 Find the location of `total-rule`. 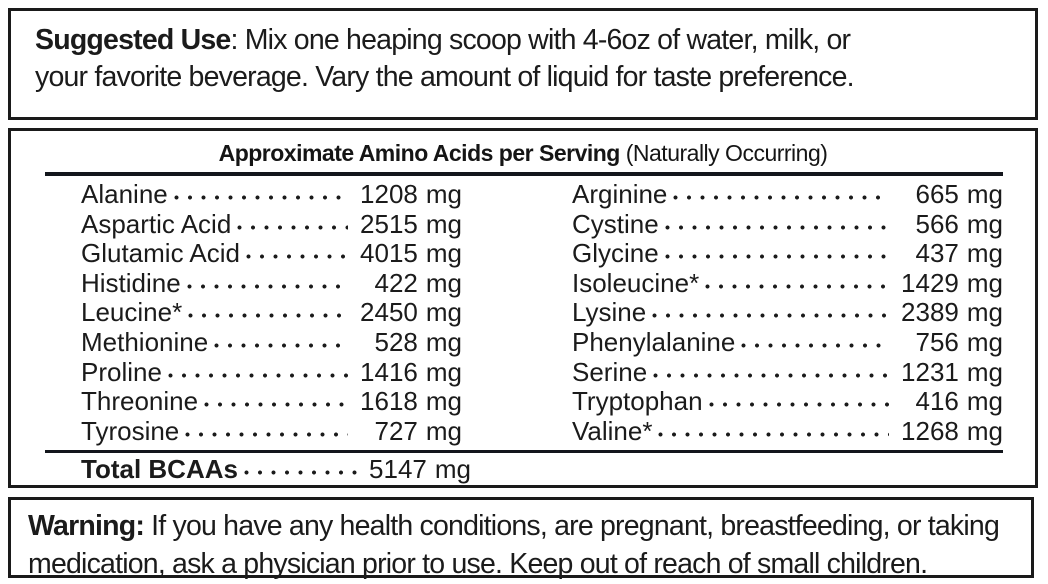

total-rule is located at coordinates (524, 452).